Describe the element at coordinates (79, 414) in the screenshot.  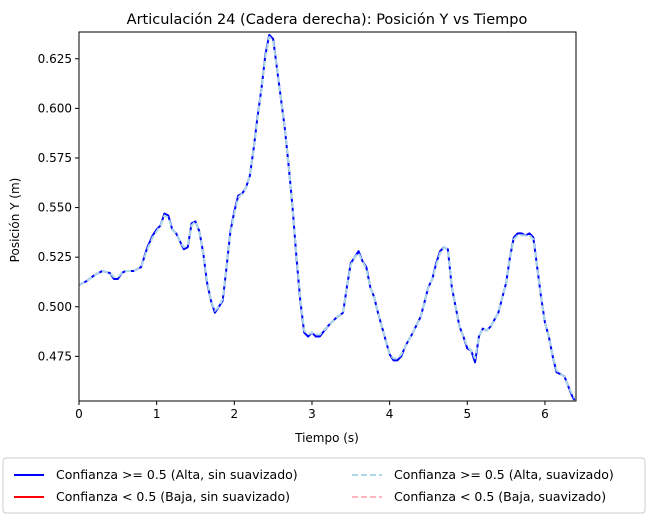
I see `x-tick-label: 0` at that location.